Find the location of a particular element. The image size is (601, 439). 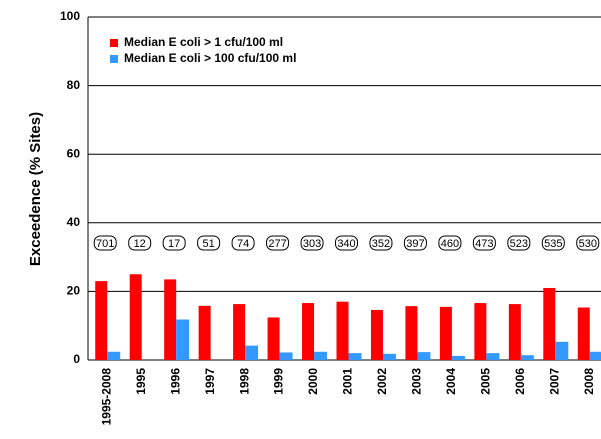

y-tick-label: 0 is located at coordinates (76, 359).